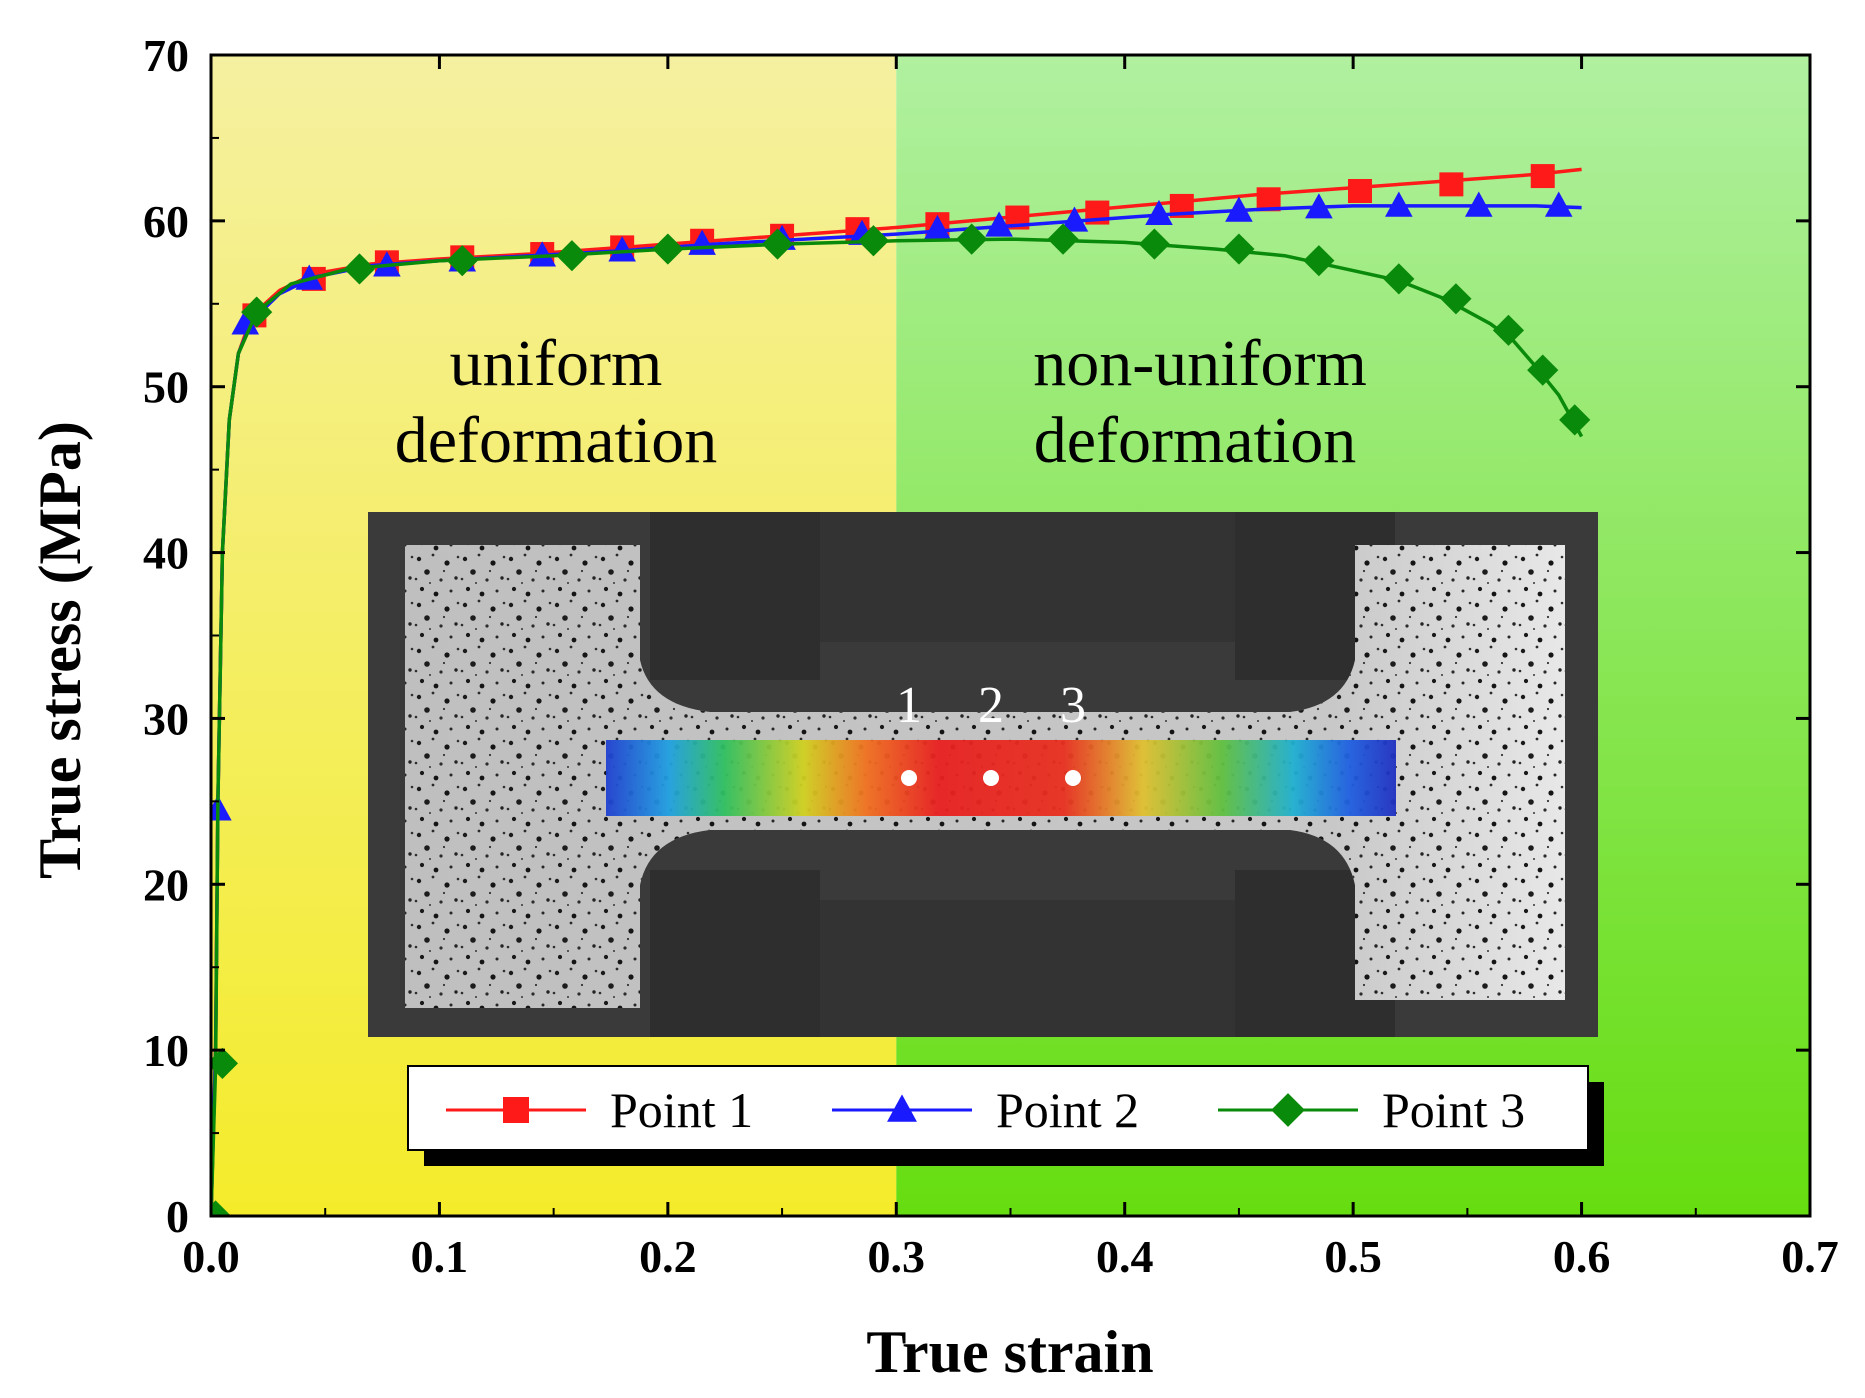  I want to click on region-label-uniform-line2: deformation, so click(556, 440).